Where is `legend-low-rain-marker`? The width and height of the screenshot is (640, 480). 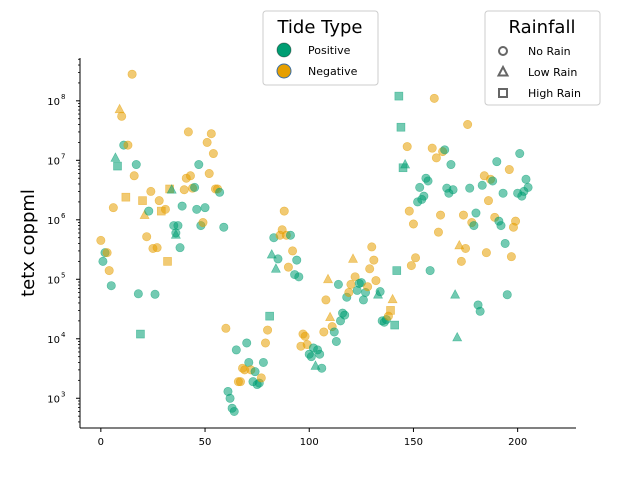 legend-low-rain-marker is located at coordinates (503, 70).